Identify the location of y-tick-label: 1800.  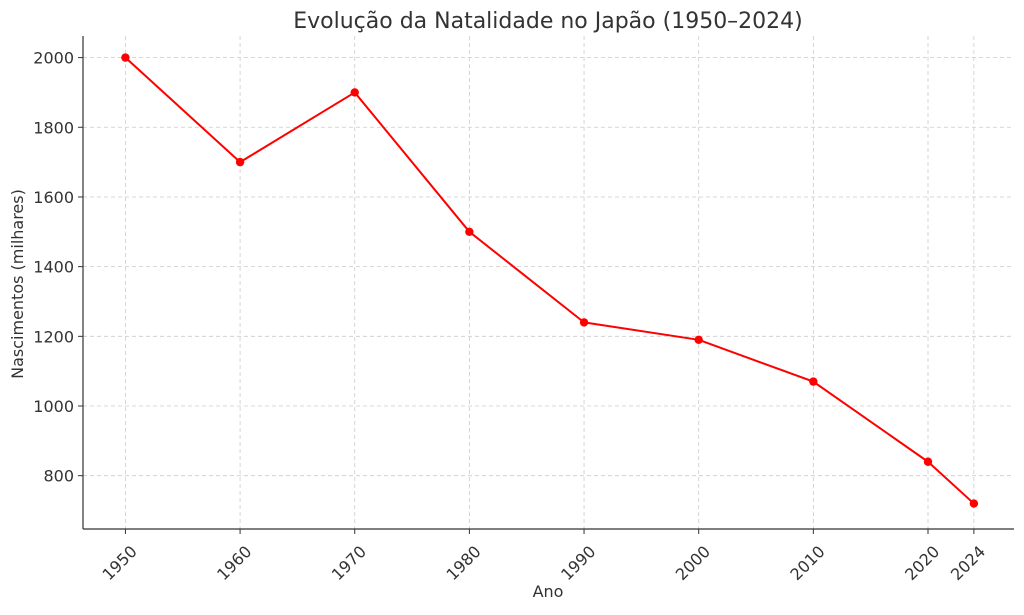
(53, 127).